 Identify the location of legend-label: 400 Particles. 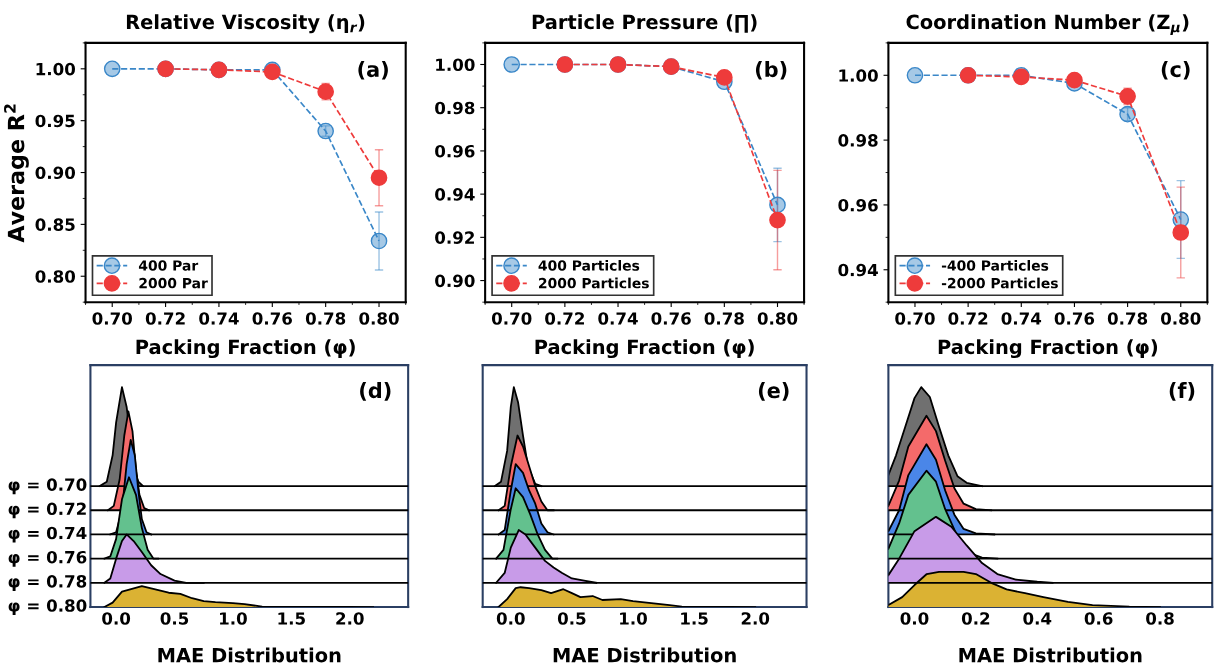
(589, 265).